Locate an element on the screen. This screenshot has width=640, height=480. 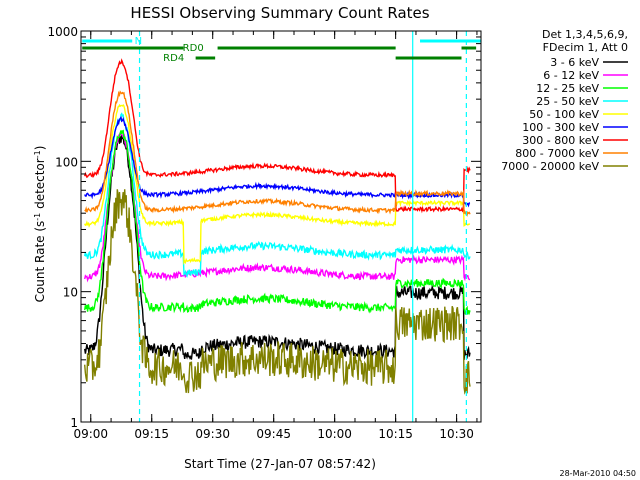
legend-header-line-1: Det 1,3,4,5,6,9, is located at coordinates (585, 34).